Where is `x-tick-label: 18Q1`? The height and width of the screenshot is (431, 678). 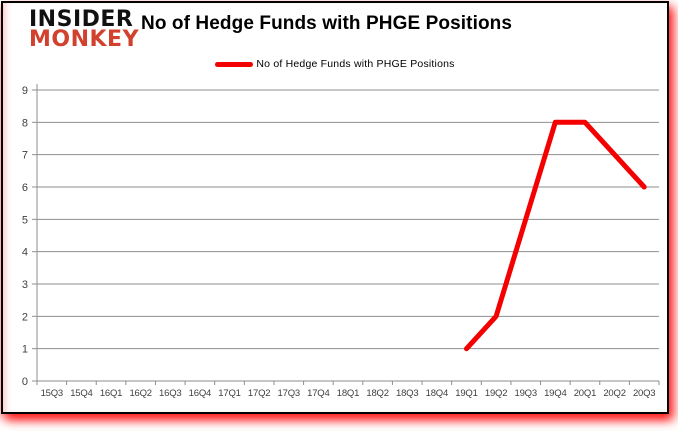 x-tick-label: 18Q1 is located at coordinates (348, 393).